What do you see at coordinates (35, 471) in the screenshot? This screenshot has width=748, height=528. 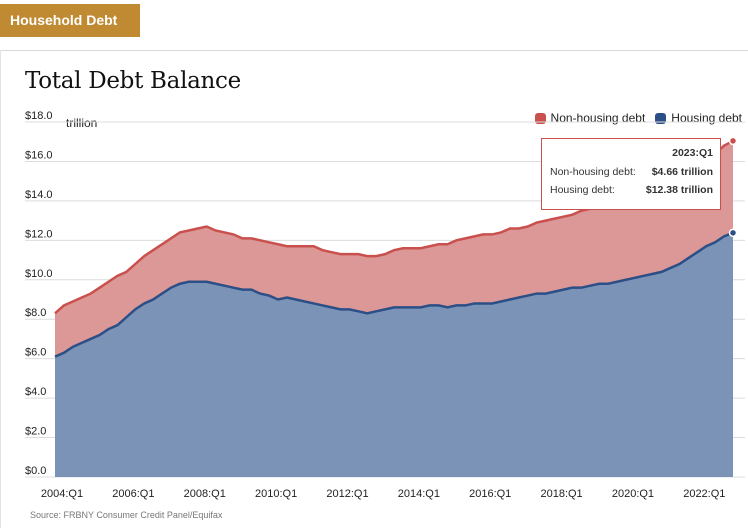 I see `y-tick-label: $0.0` at bounding box center [35, 471].